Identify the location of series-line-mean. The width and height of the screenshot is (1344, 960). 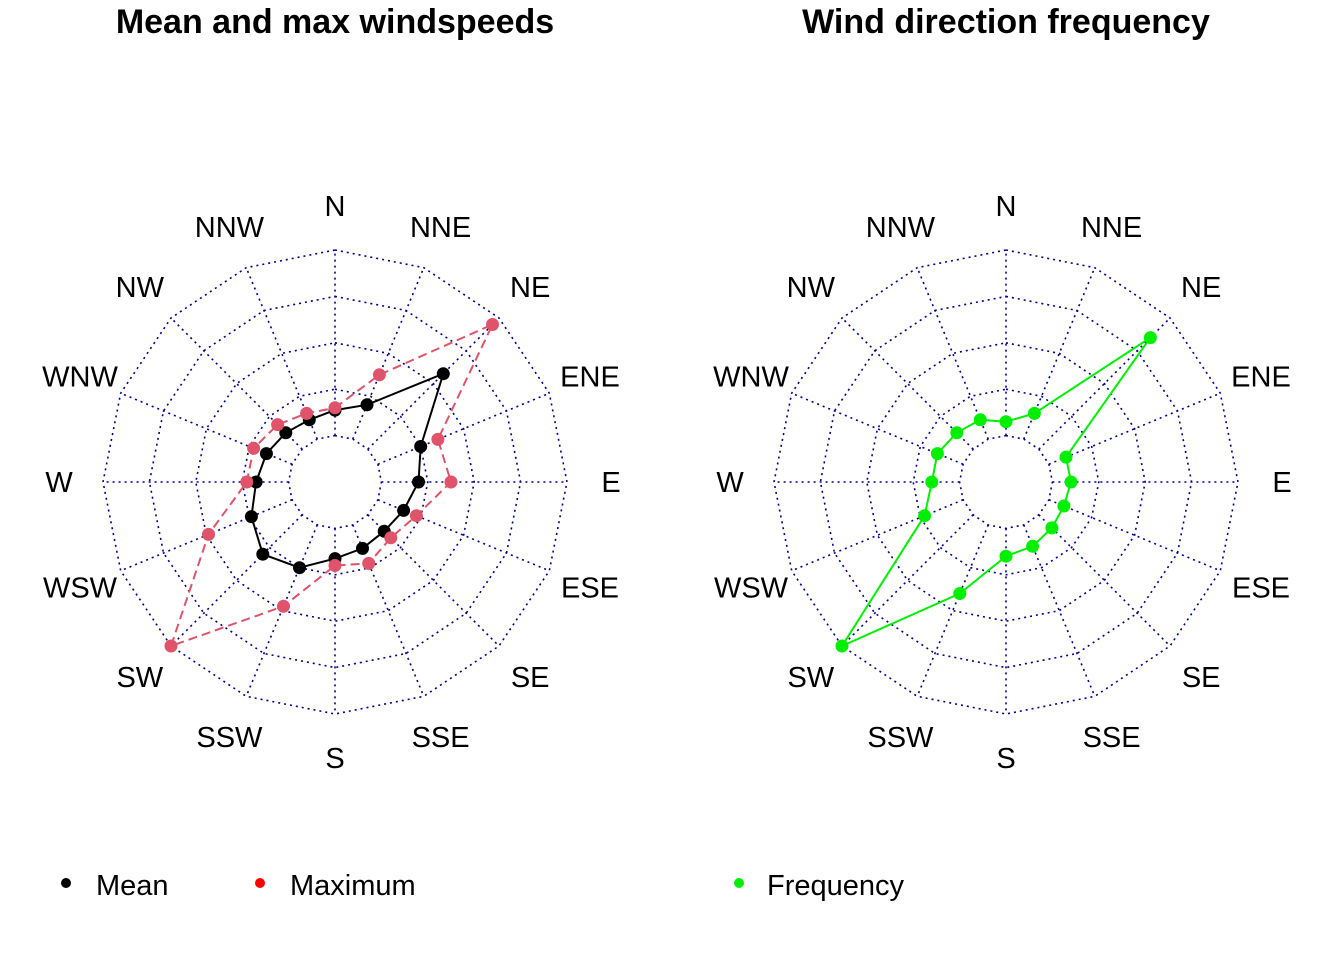
(347, 470).